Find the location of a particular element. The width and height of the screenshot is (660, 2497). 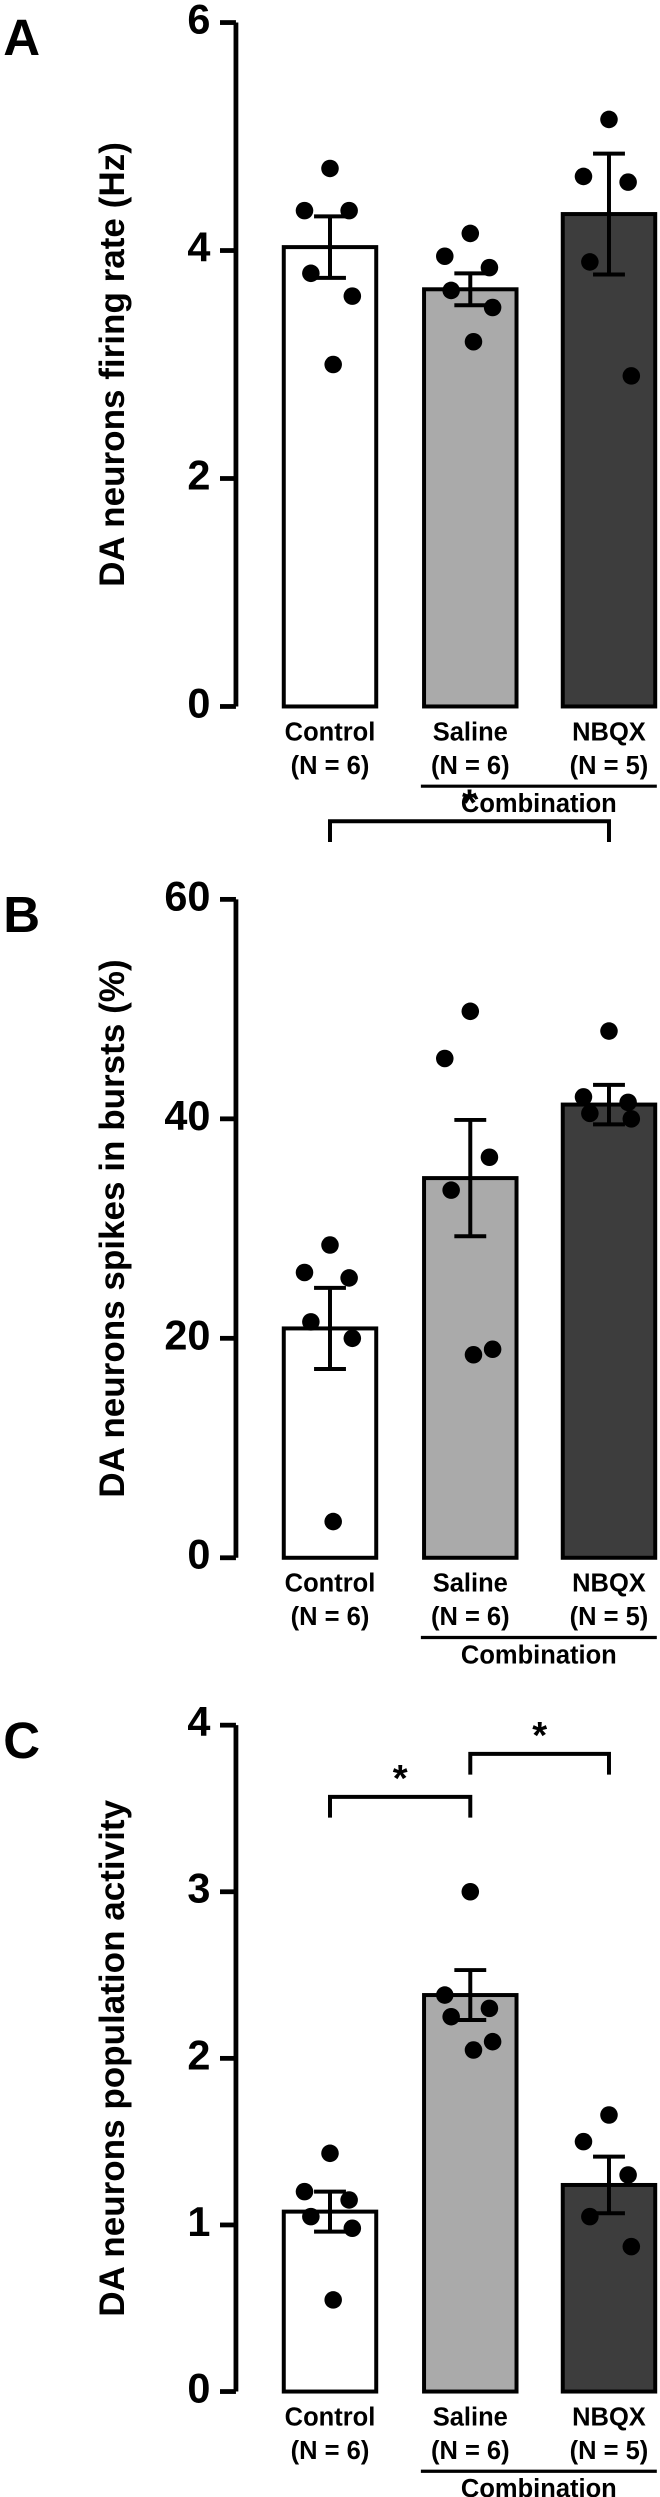

y-tick-label: 1 is located at coordinates (198, 2221).